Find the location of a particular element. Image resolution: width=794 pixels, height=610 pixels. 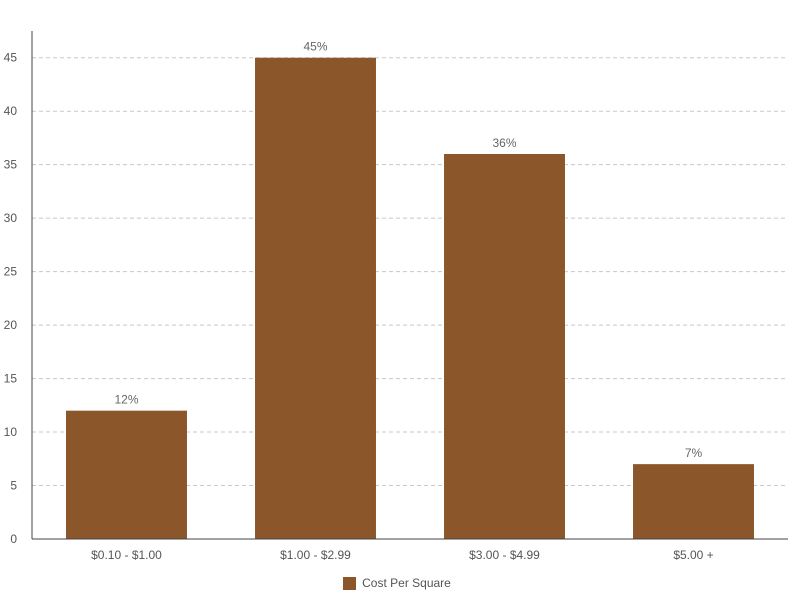

y-tick-label: 35 is located at coordinates (11, 165).